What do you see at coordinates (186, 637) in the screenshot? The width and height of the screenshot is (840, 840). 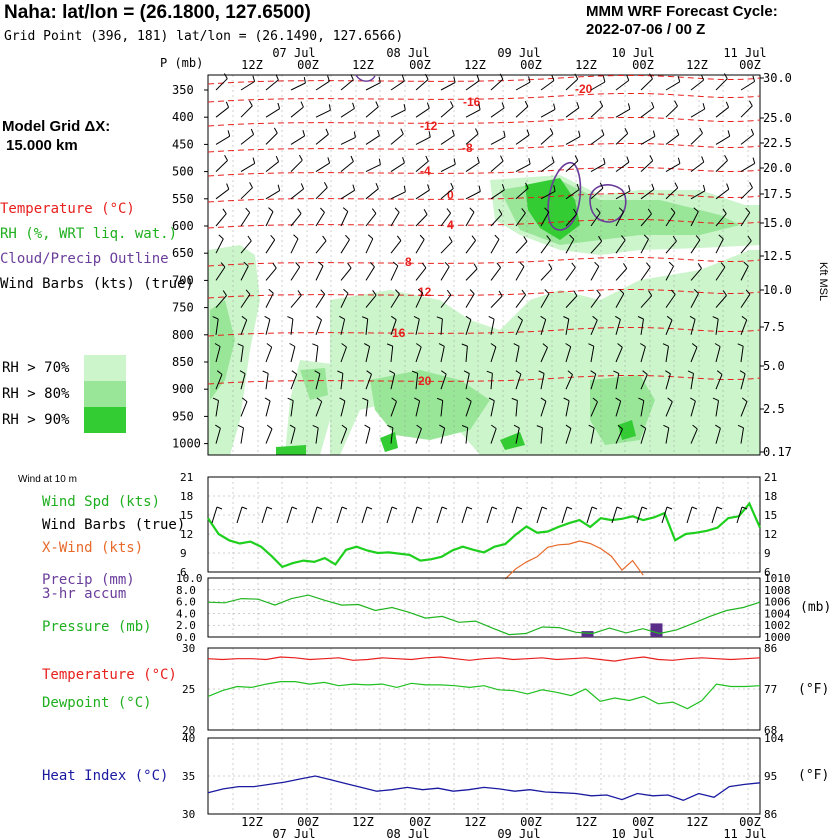 I see `precip-tick-label: 0.0` at bounding box center [186, 637].